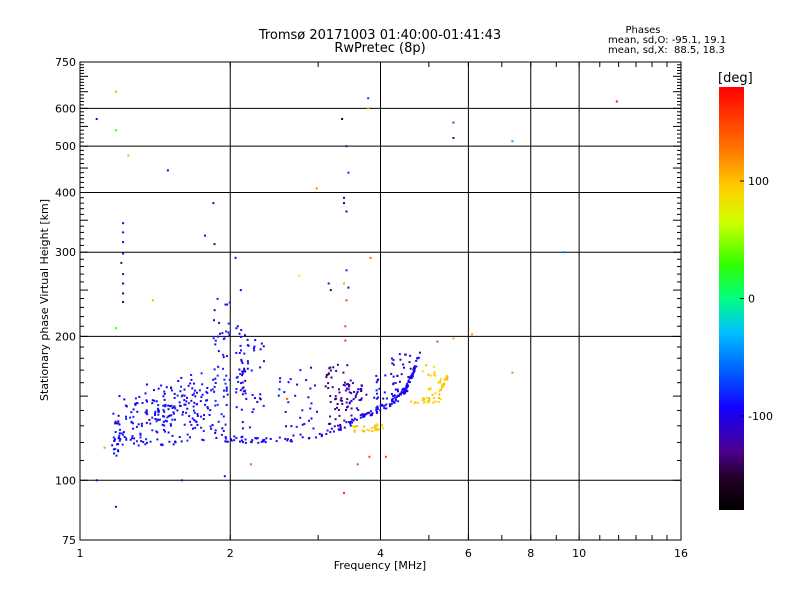 The image size is (800, 600). Describe the element at coordinates (380, 553) in the screenshot. I see `x-tick-label: 4` at that location.